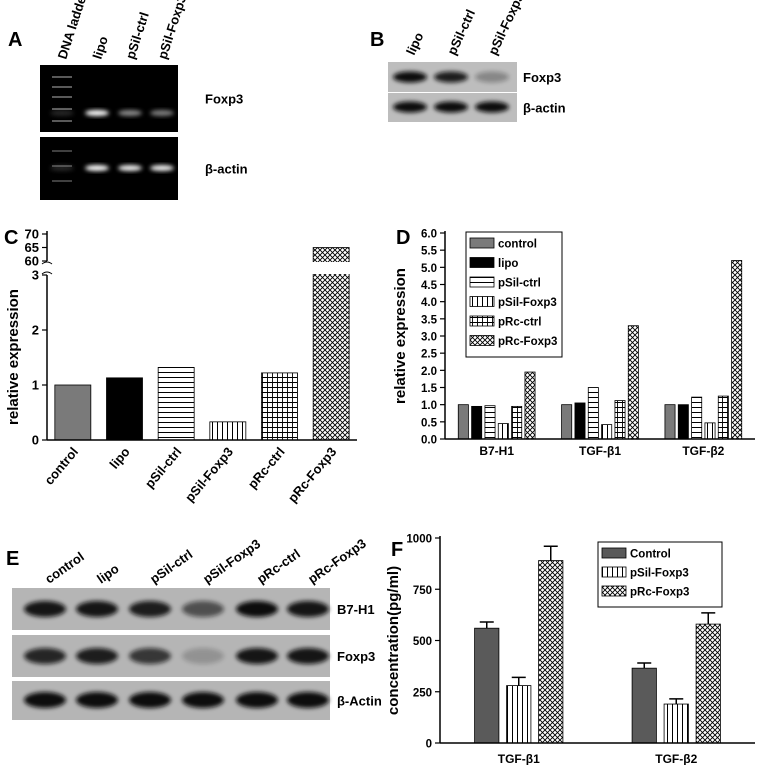  What do you see at coordinates (109, 98) in the screenshot?
I see `blot-strip` at bounding box center [109, 98].